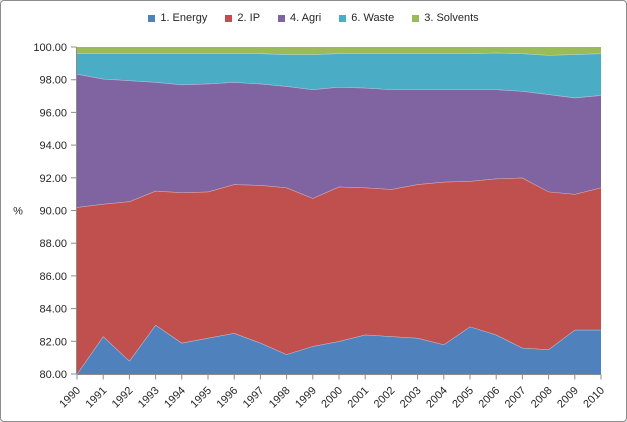  What do you see at coordinates (373, 18) in the screenshot?
I see `legend-label-waste: 6. Waste` at bounding box center [373, 18].